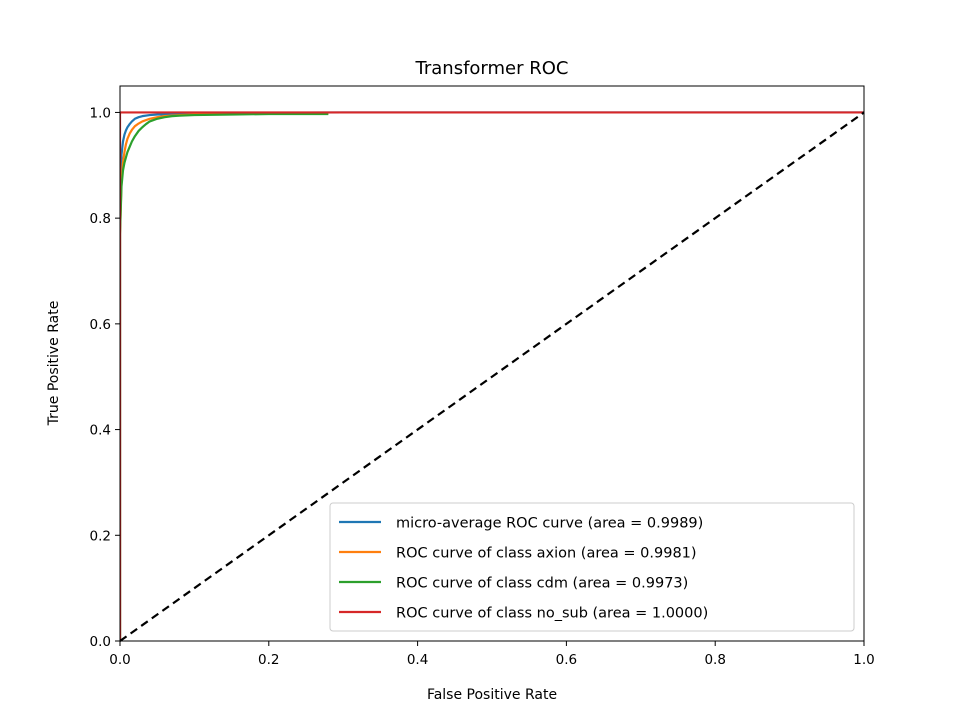 This screenshot has width=960, height=720. Describe the element at coordinates (100, 642) in the screenshot. I see `y-tick-label: 0.0` at that location.